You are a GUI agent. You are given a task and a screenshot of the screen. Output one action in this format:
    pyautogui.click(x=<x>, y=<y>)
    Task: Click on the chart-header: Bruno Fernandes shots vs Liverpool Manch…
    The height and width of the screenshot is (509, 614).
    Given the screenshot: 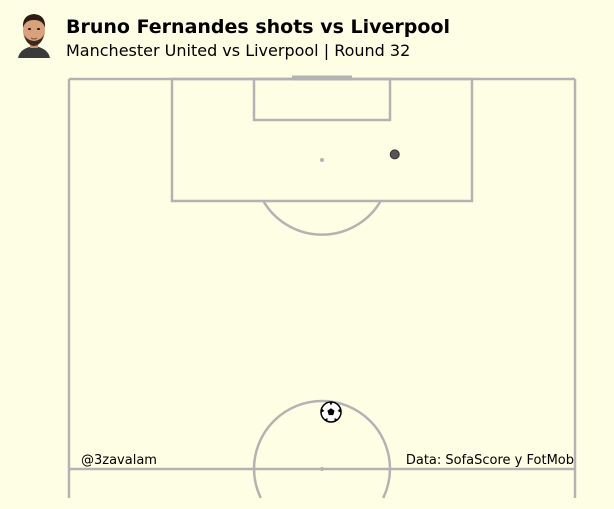 What is the action you would take?
    pyautogui.click(x=311, y=36)
    